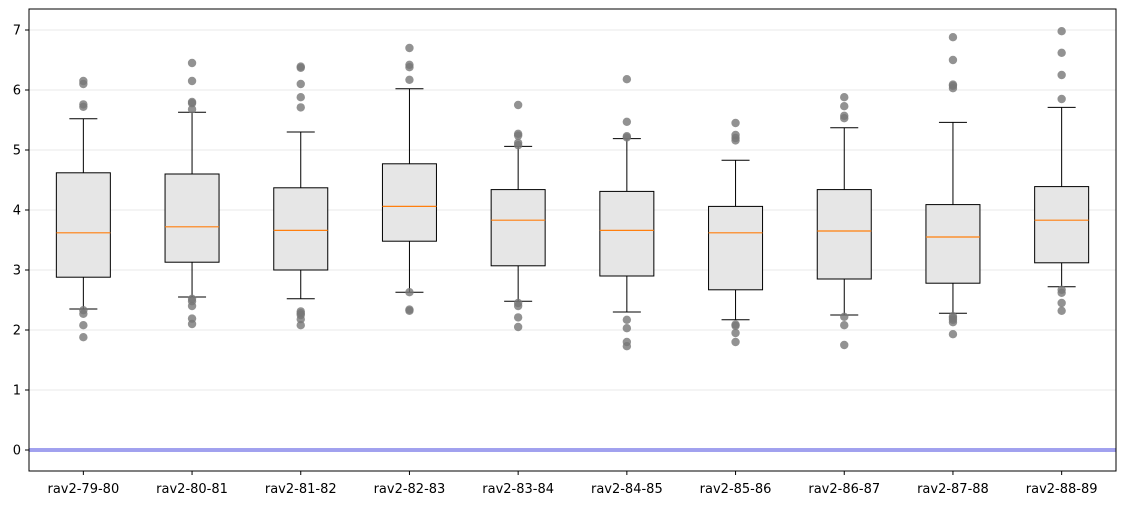 This screenshot has height=505, width=1123. Describe the element at coordinates (17, 271) in the screenshot. I see `y-tick-label: 3` at that location.